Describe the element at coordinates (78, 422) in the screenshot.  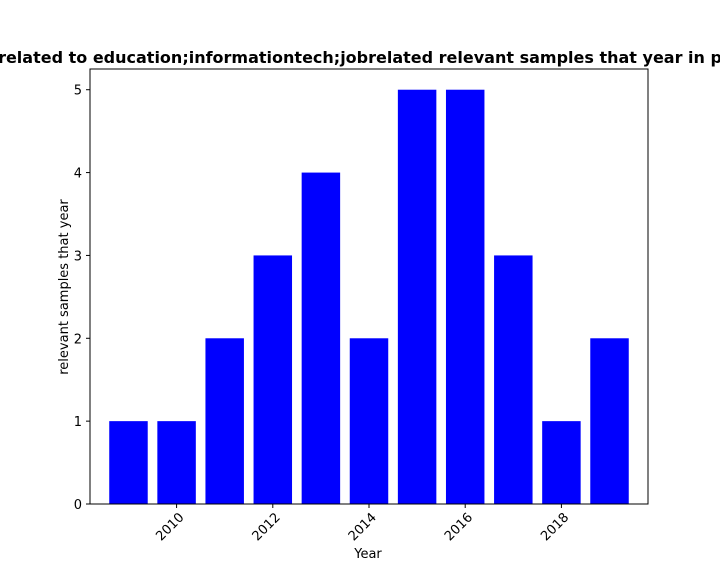
I see `y-tick-label: 1` at that location.